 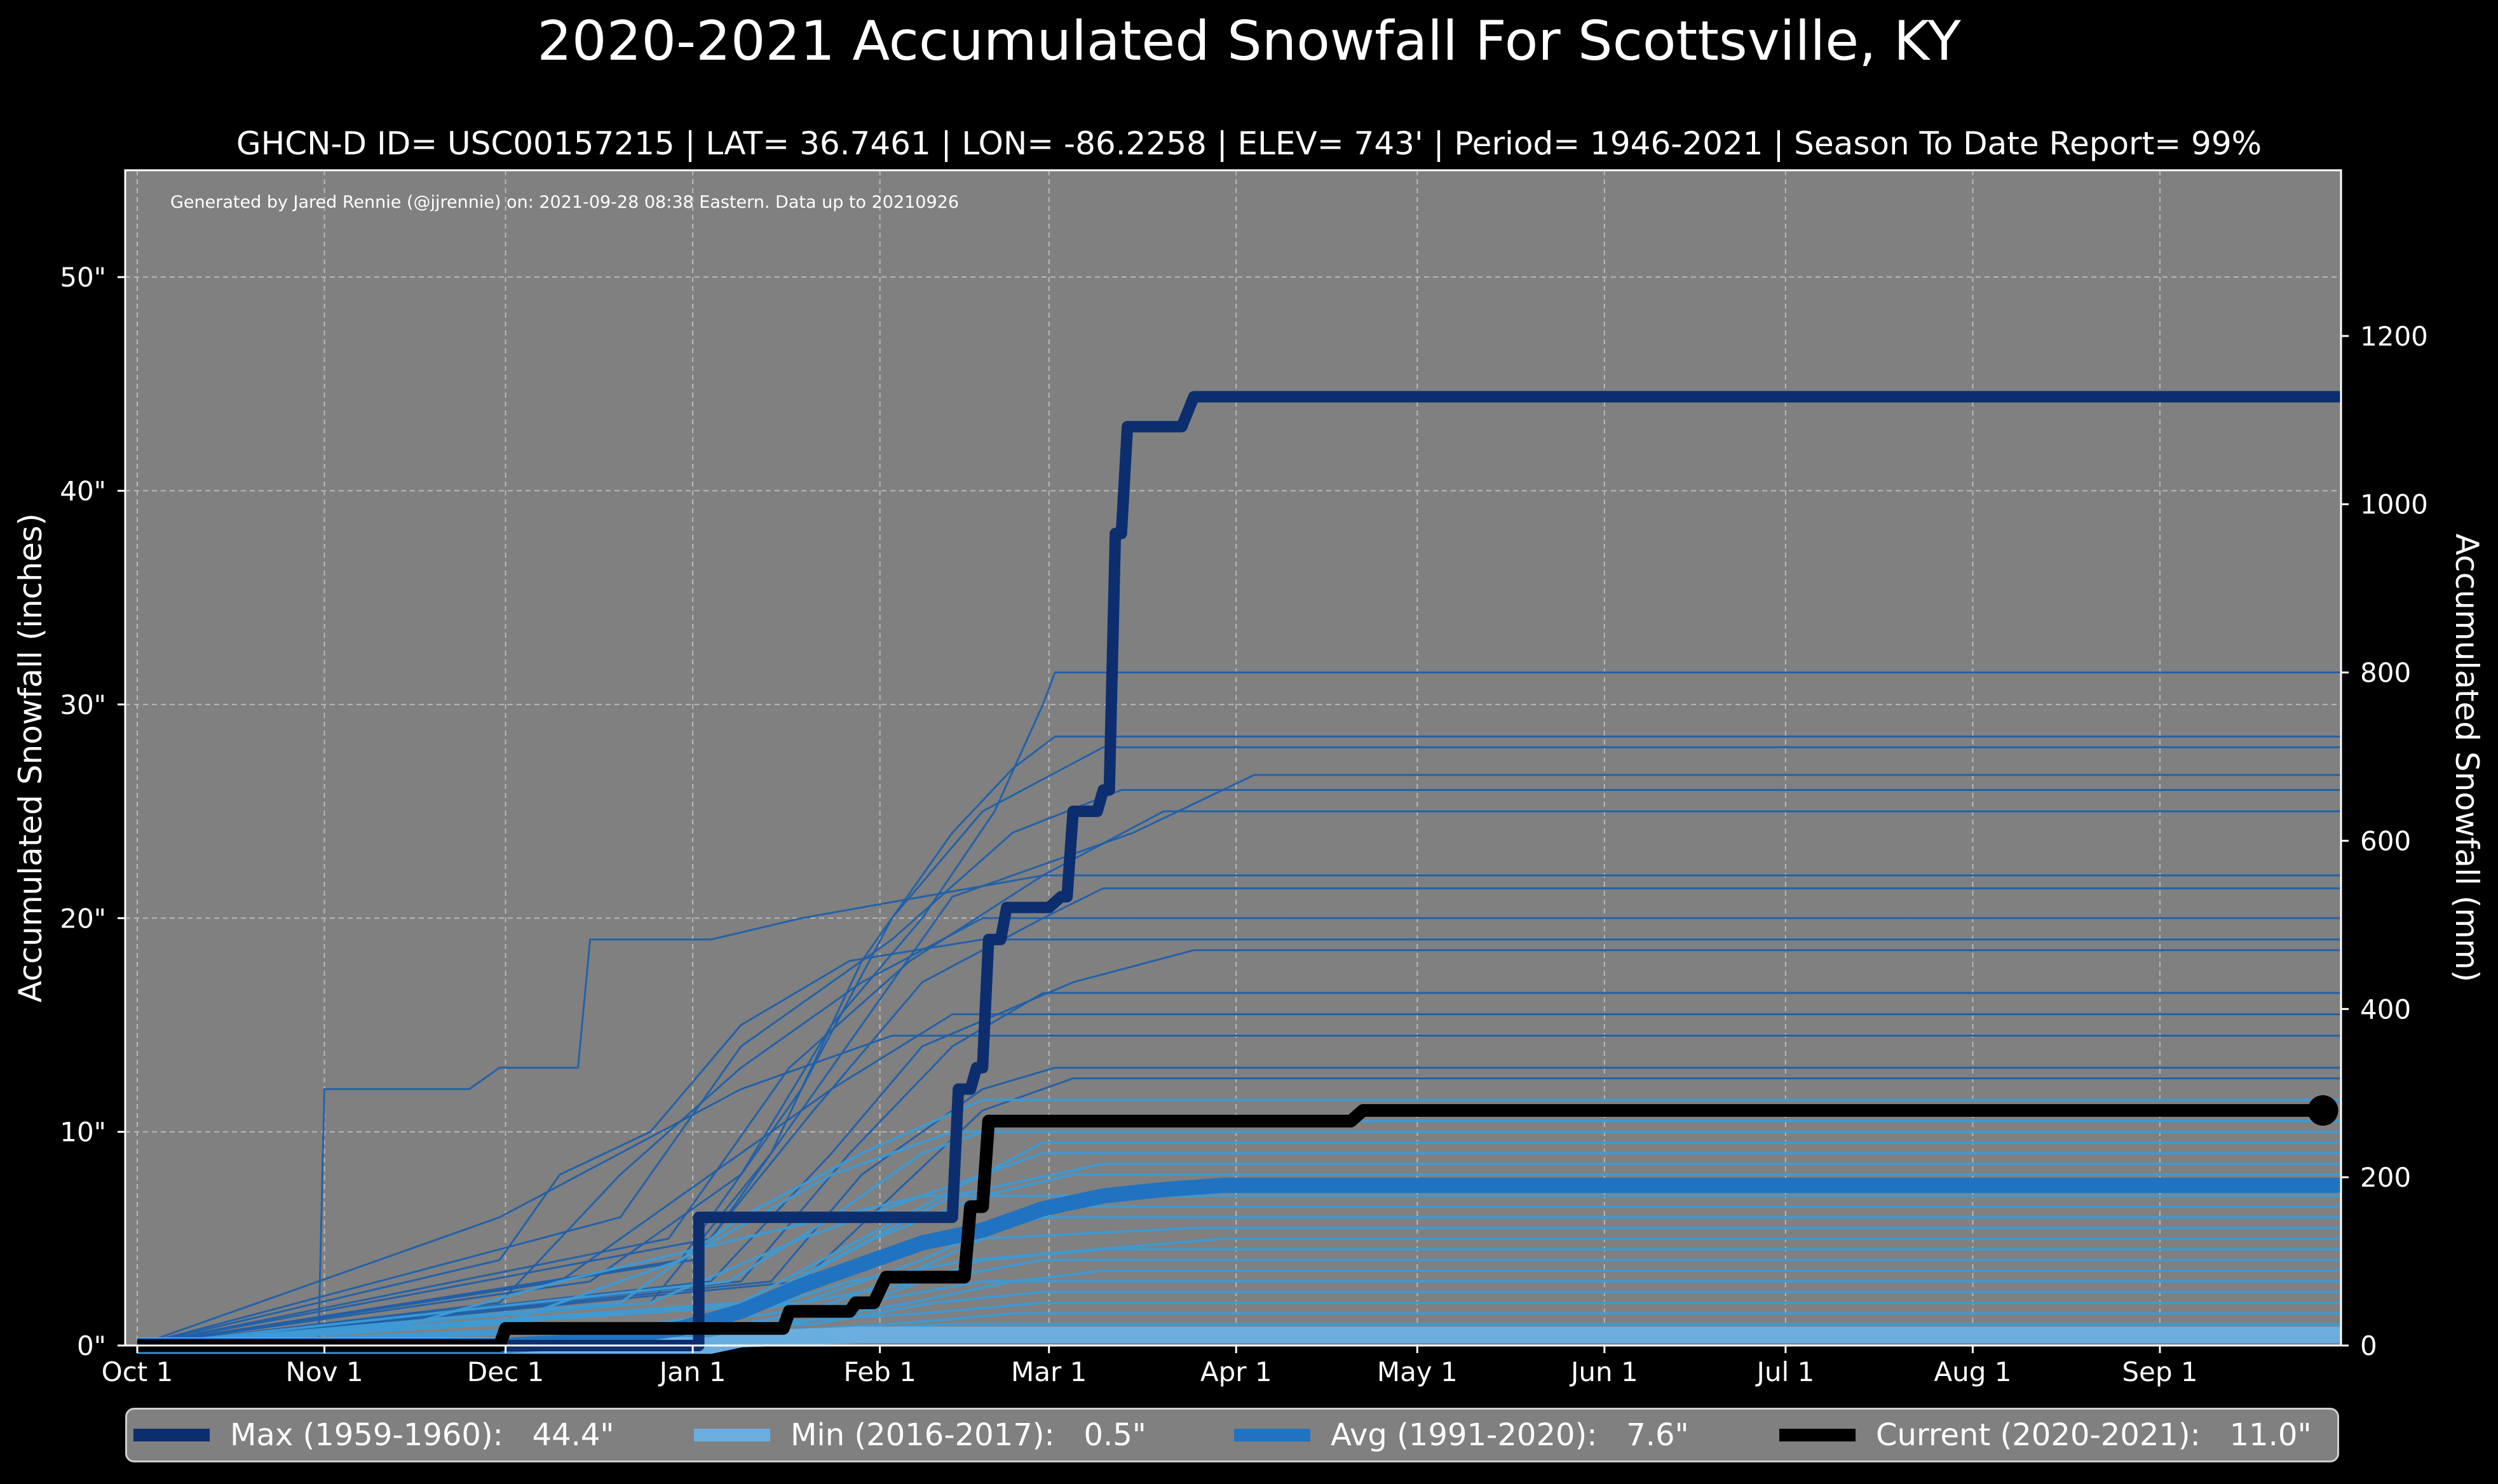 I want to click on legend-item-max: Max (1959-1960): 44.4", so click(x=373, y=1435).